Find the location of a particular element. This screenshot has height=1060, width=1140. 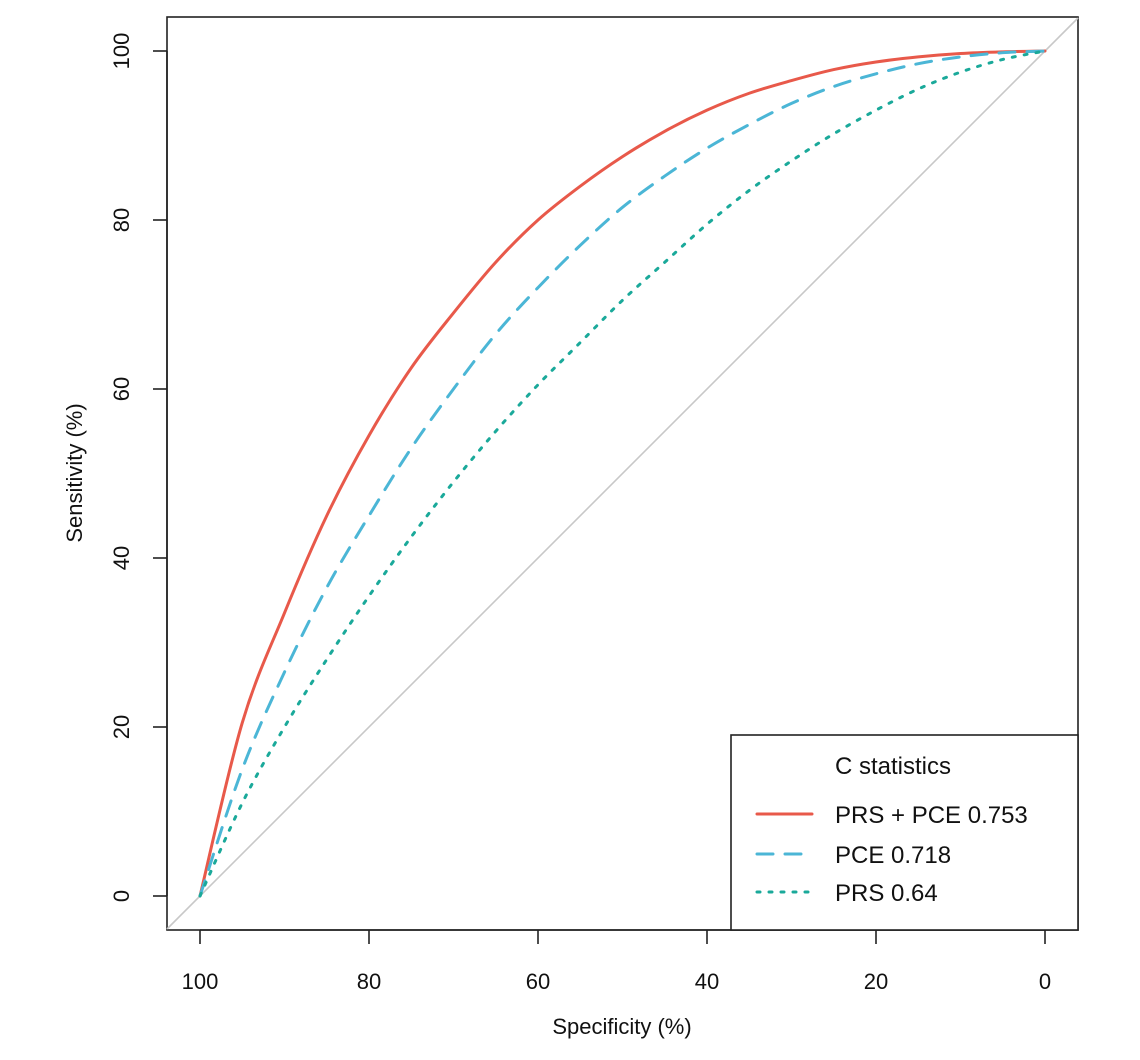

x-tick-label-3: 40 is located at coordinates (707, 981).